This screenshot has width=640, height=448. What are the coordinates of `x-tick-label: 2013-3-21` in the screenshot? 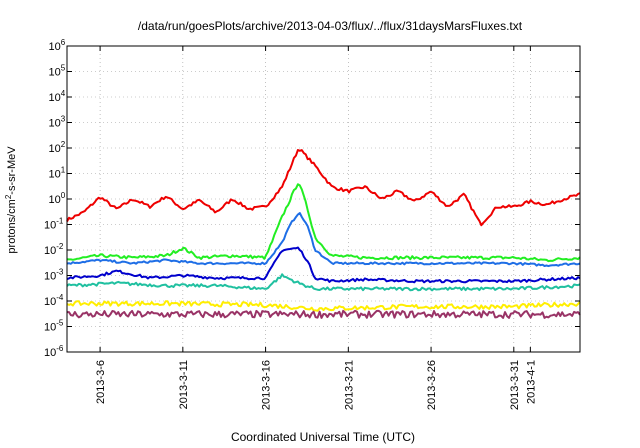 It's located at (349, 385).